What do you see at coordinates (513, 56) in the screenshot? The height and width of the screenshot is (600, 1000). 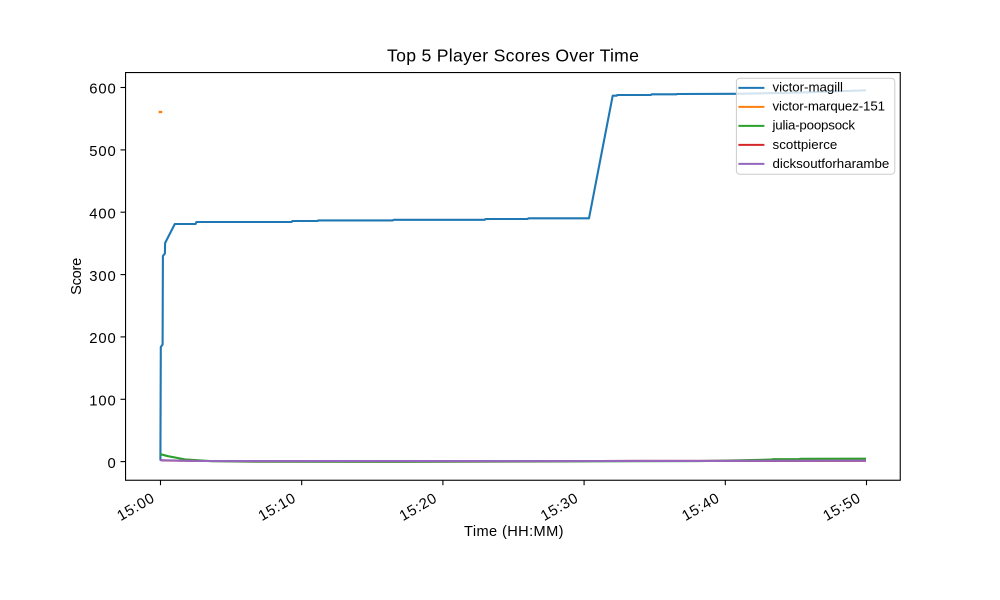 I see `svg-text: Top 5 Player Scores Over Time` at bounding box center [513, 56].